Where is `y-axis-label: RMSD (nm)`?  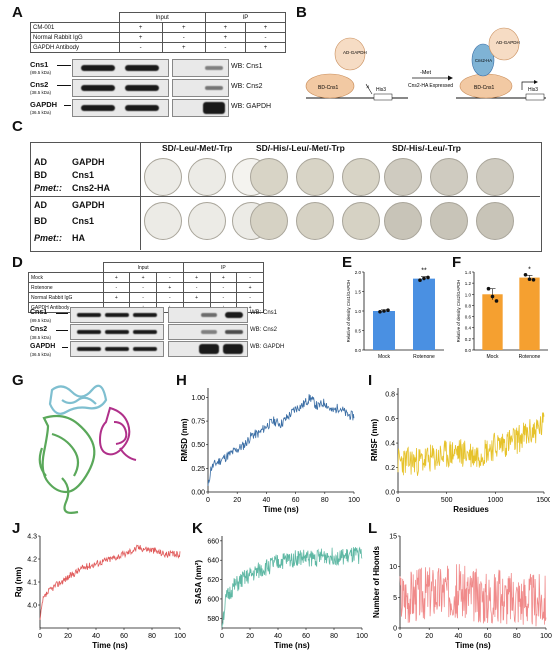
y-axis-label: RMSD (nm) is located at coordinates (184, 439).